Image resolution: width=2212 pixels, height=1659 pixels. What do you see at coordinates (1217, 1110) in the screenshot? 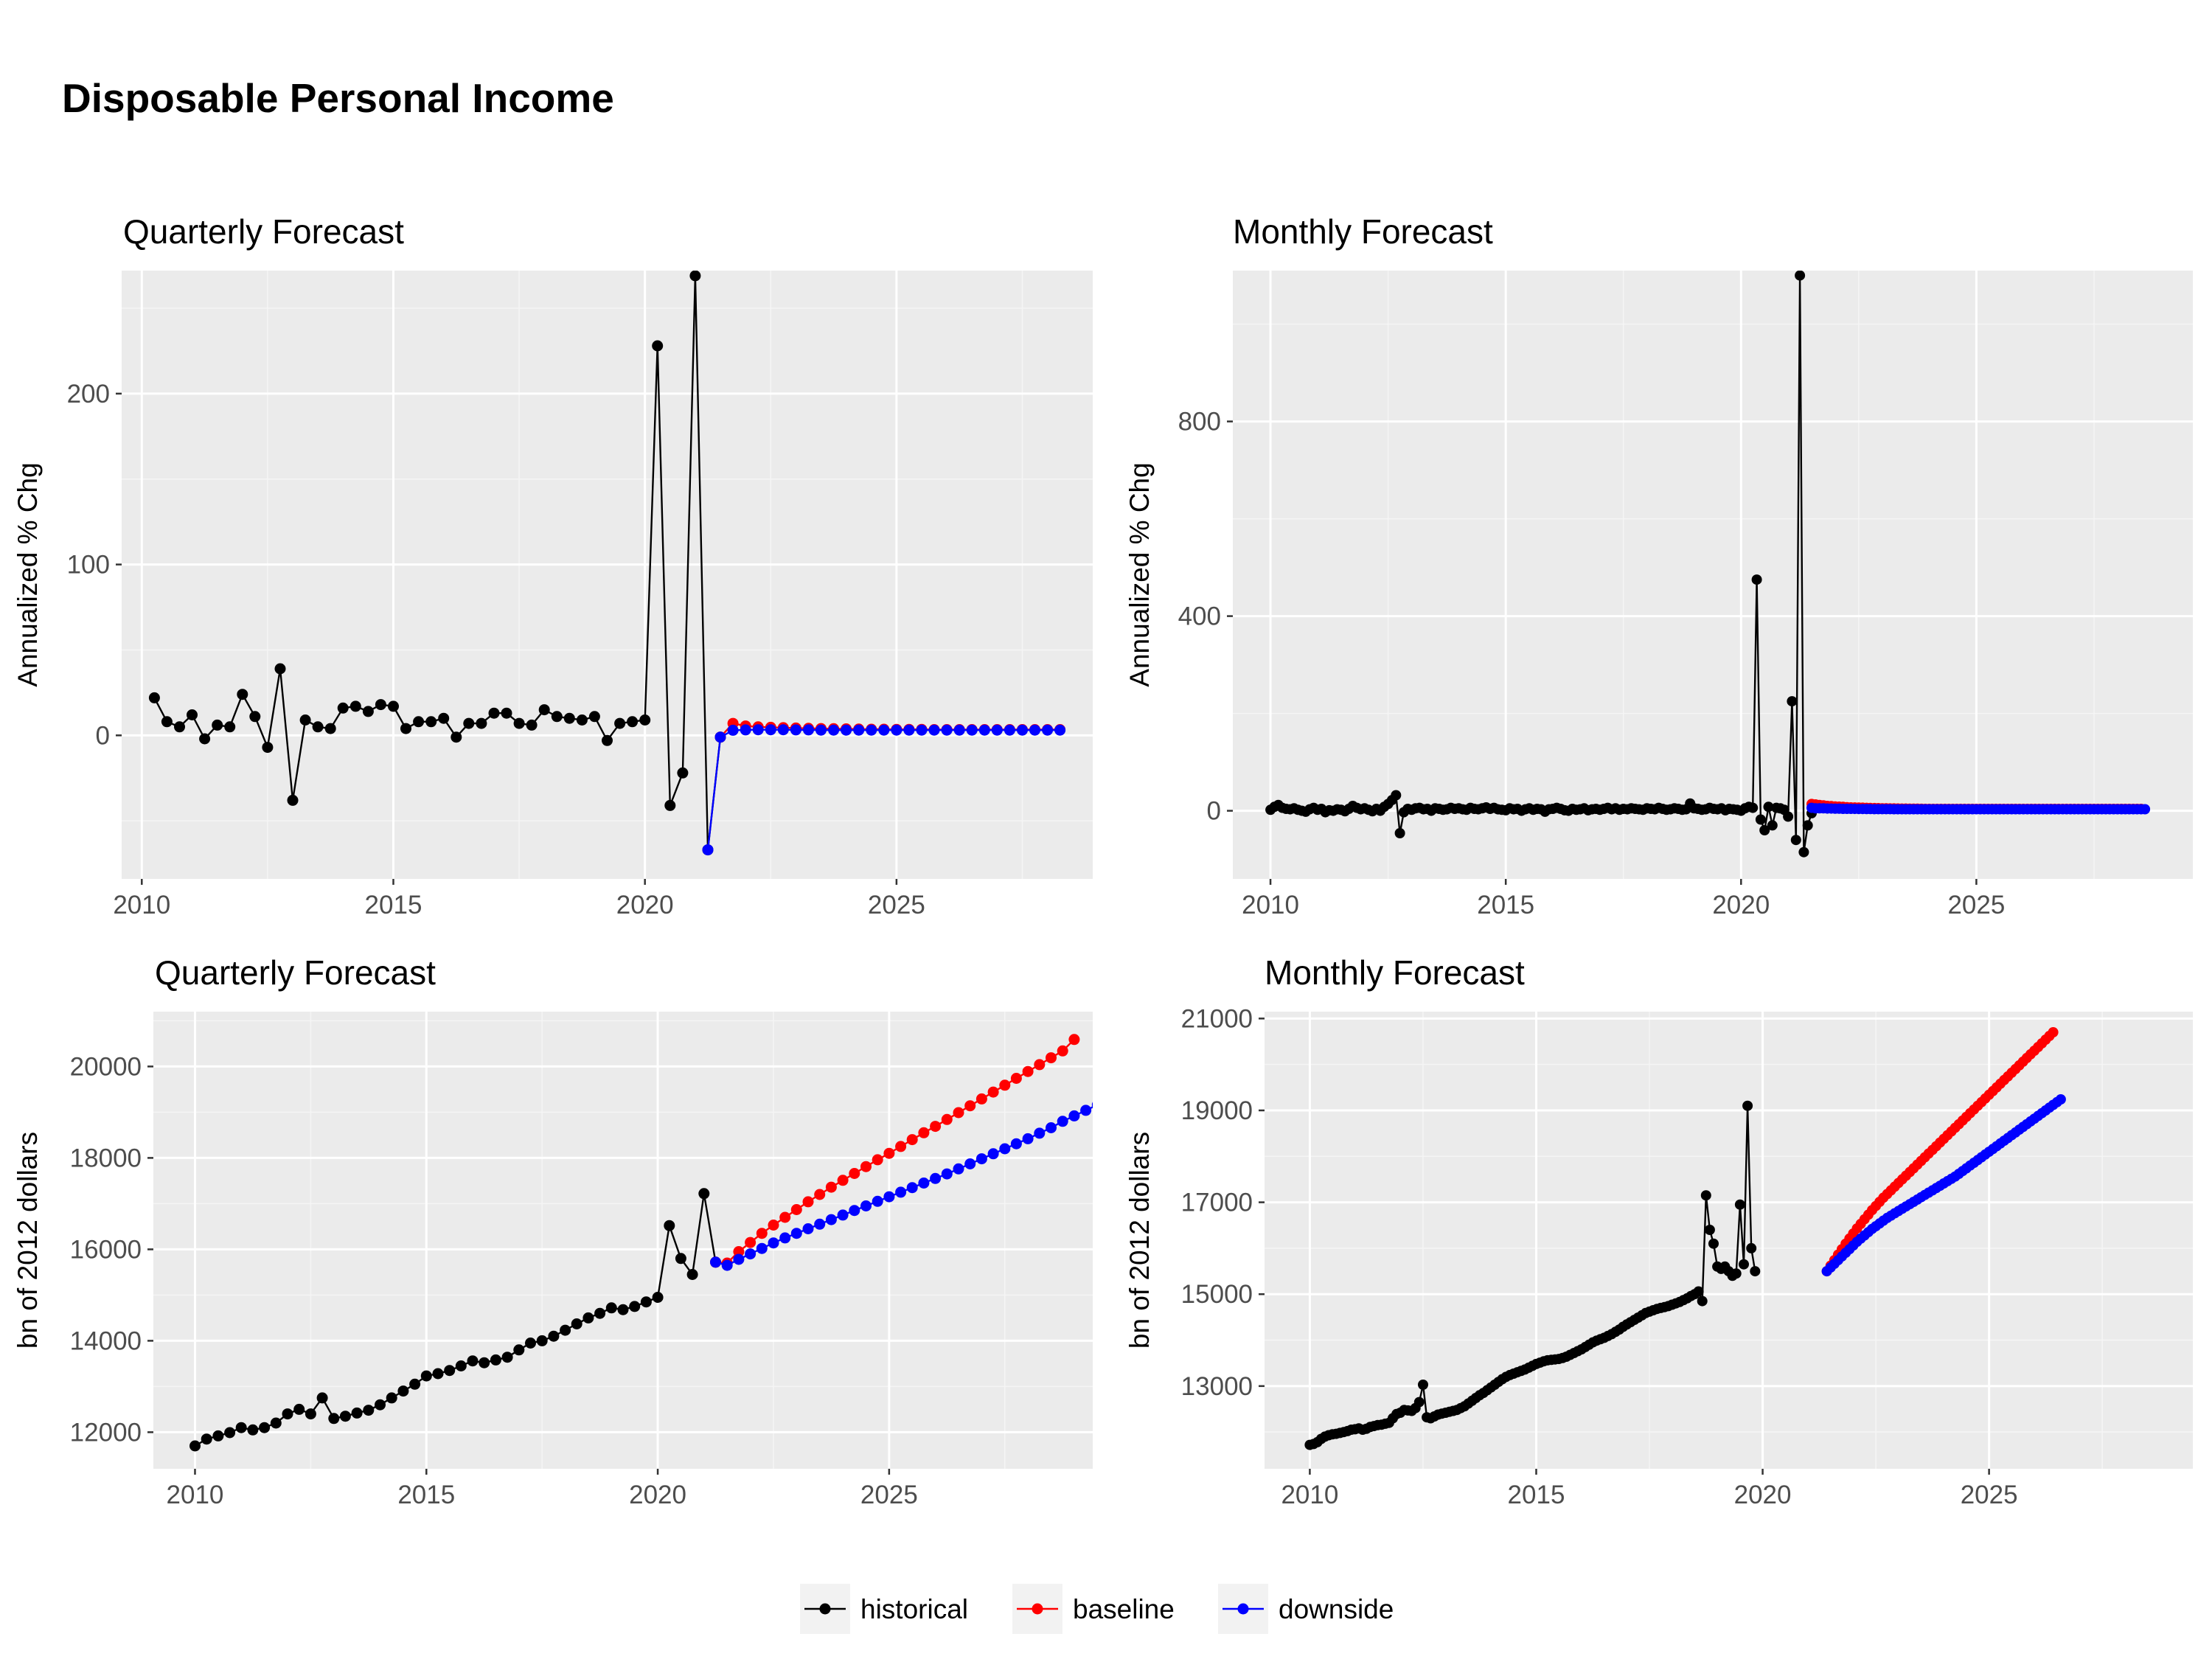
I see `y-tick-label: 19000` at bounding box center [1217, 1110].